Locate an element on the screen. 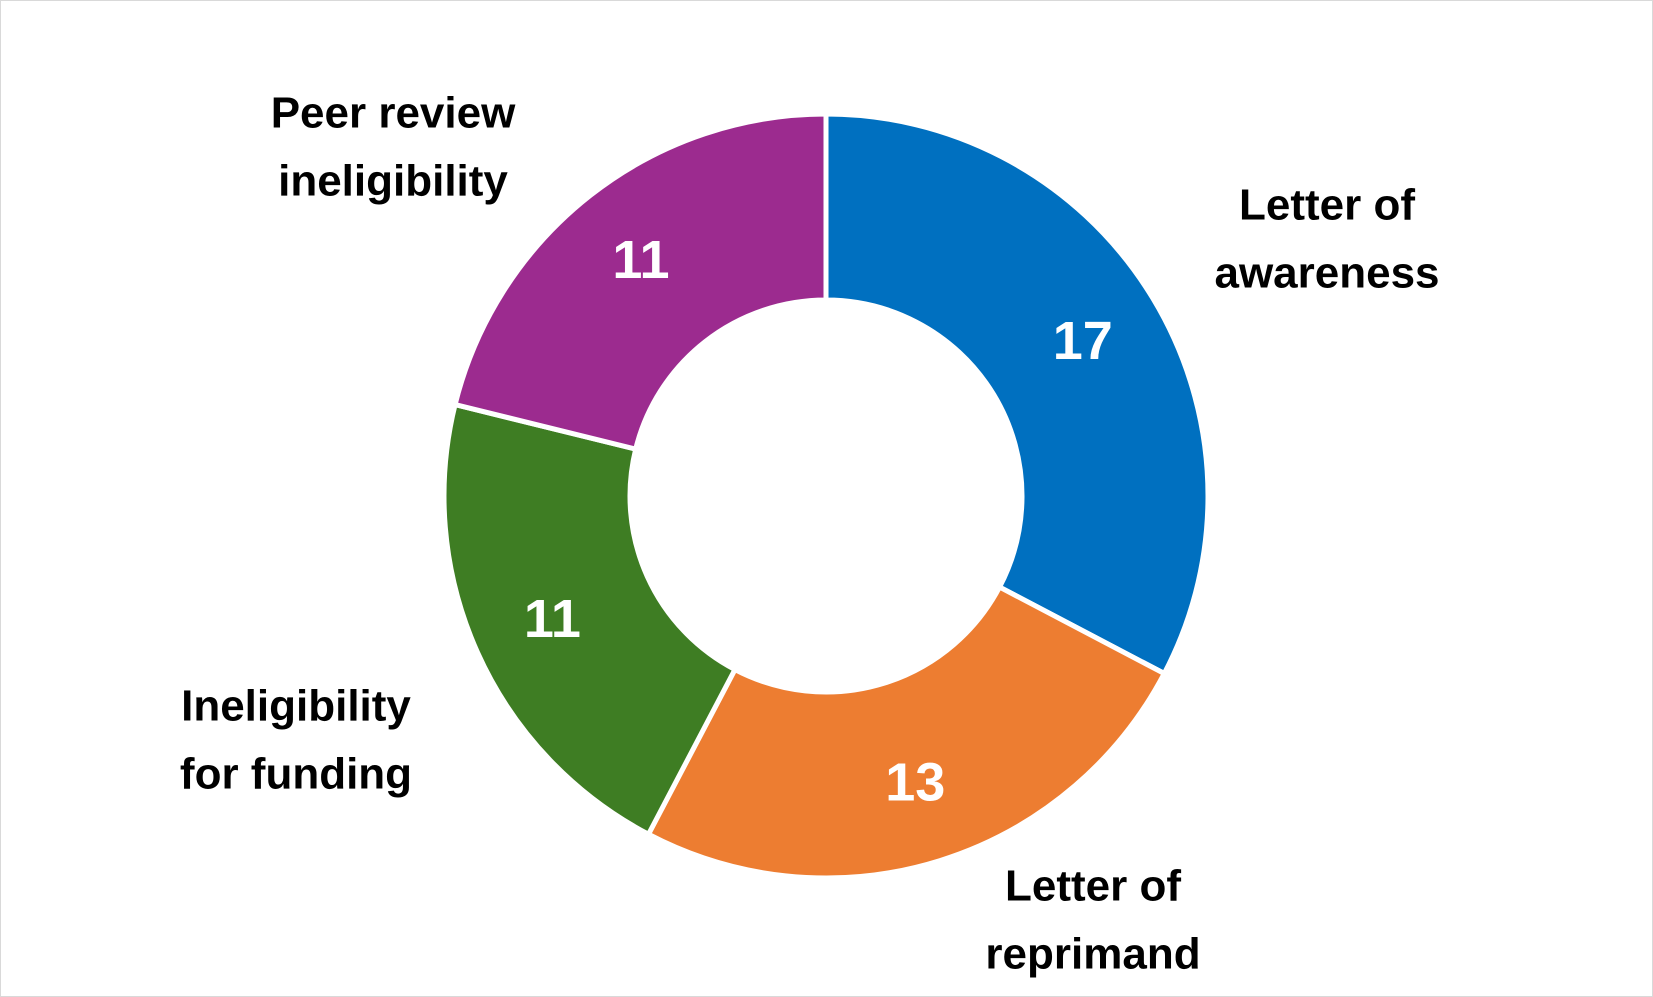 This screenshot has height=997, width=1653. category-label-line: ineligibility is located at coordinates (393, 181).